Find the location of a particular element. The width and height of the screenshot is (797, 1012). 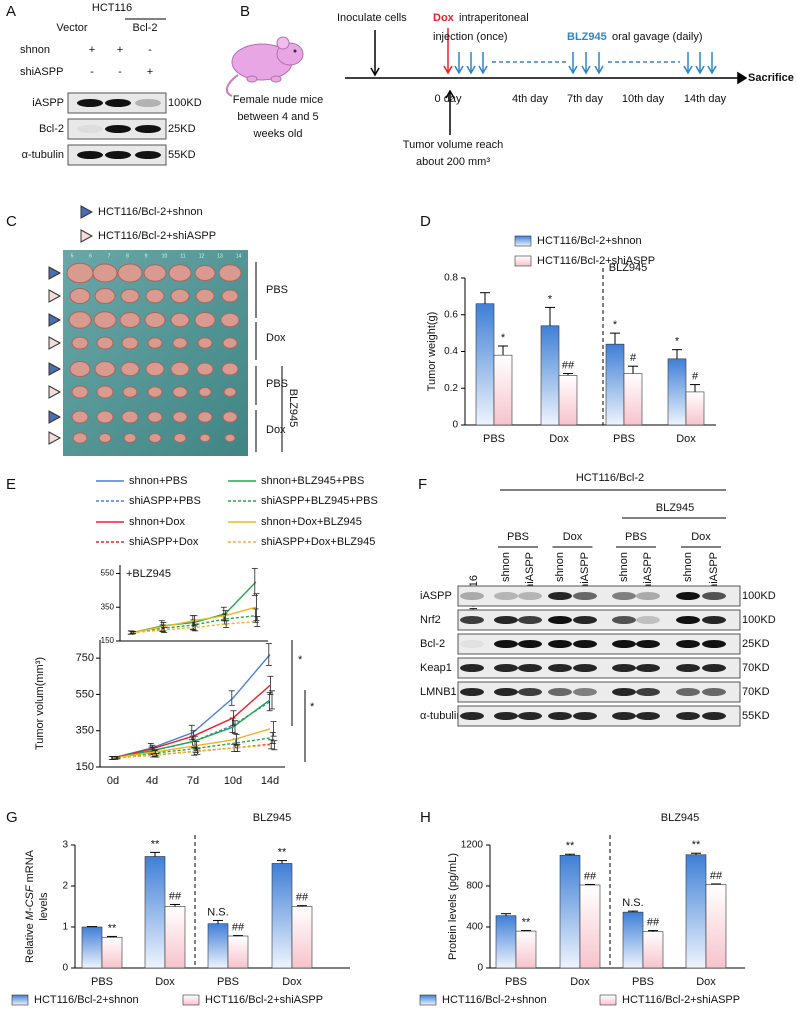

size-marker: 25KD is located at coordinates (182, 129).